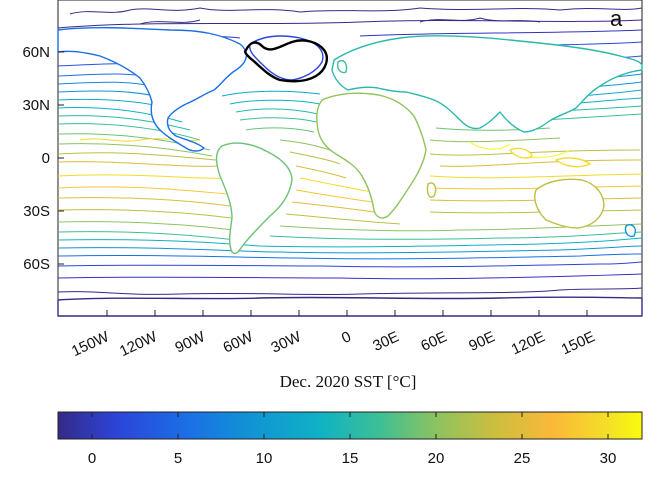 This screenshot has height=484, width=658. I want to click on colorbar-tick-25: 25, so click(522, 458).